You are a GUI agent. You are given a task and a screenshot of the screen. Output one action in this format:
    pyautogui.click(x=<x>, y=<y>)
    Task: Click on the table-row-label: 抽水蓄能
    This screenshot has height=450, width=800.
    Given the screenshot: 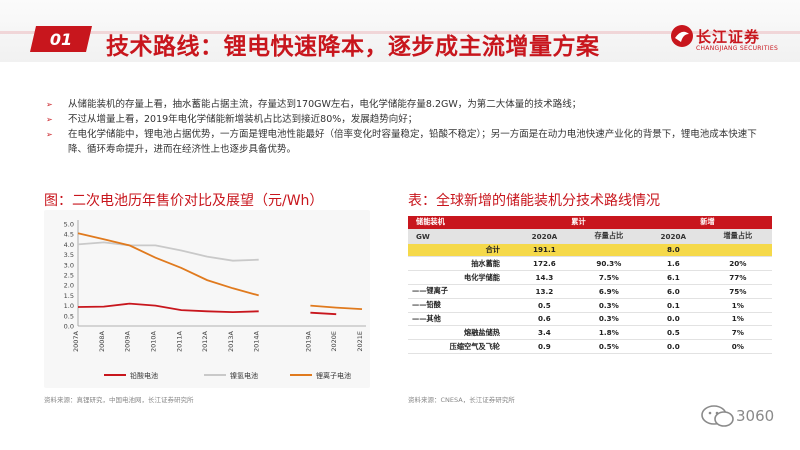 What is the action you would take?
    pyautogui.click(x=461, y=264)
    